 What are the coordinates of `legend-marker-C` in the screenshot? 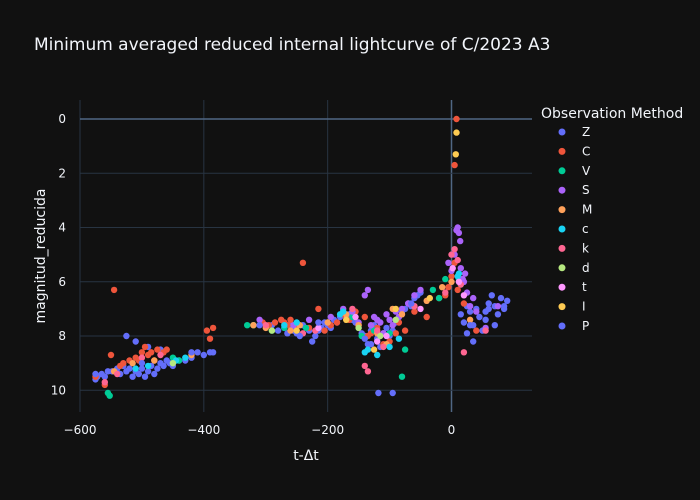 It's located at (562, 151).